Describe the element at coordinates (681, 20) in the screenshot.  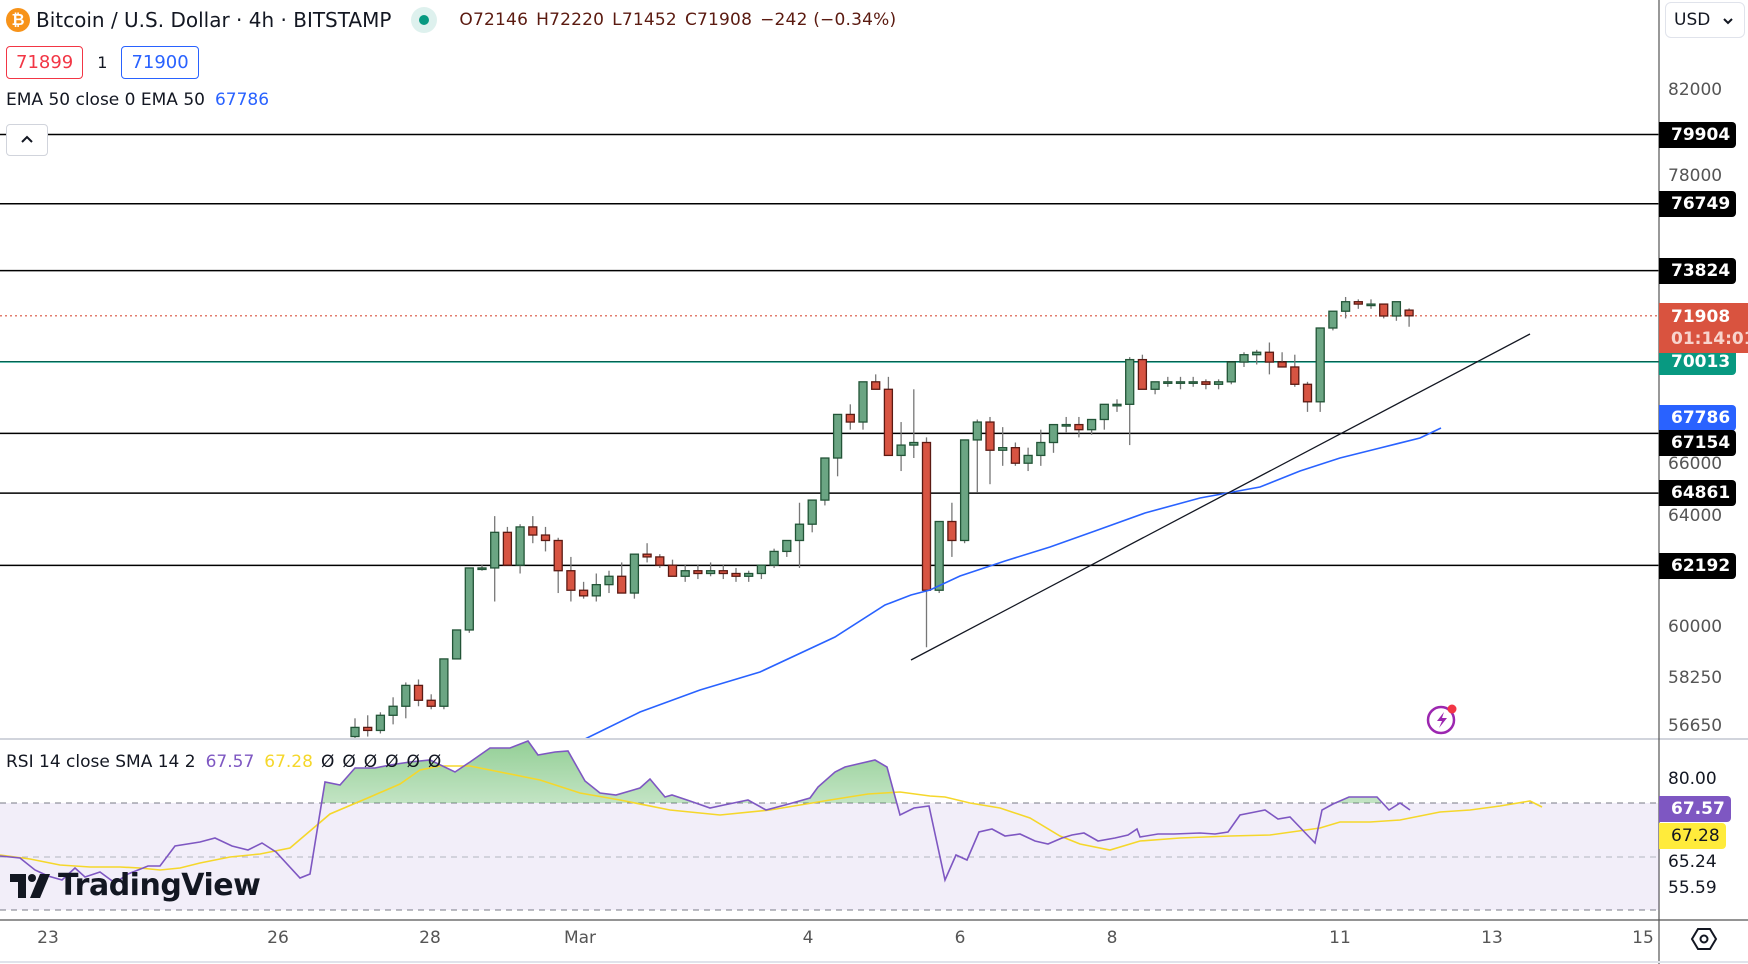
I see `ohlc-values: O72146 H72220 L71452 C71908 −242 (−0.34%)` at that location.